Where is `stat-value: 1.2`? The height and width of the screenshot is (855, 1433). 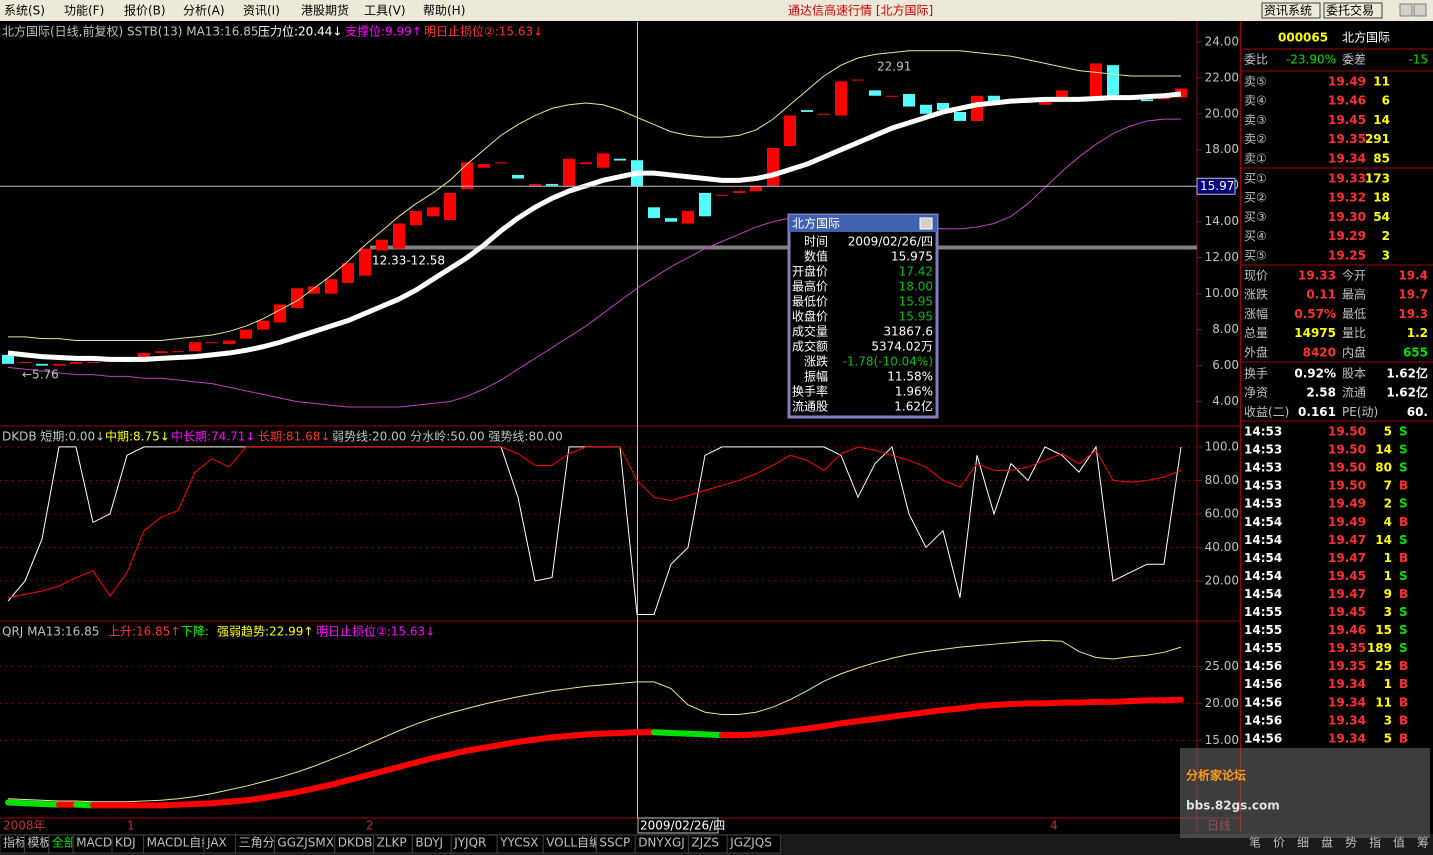 stat-value: 1.2 is located at coordinates (1417, 333).